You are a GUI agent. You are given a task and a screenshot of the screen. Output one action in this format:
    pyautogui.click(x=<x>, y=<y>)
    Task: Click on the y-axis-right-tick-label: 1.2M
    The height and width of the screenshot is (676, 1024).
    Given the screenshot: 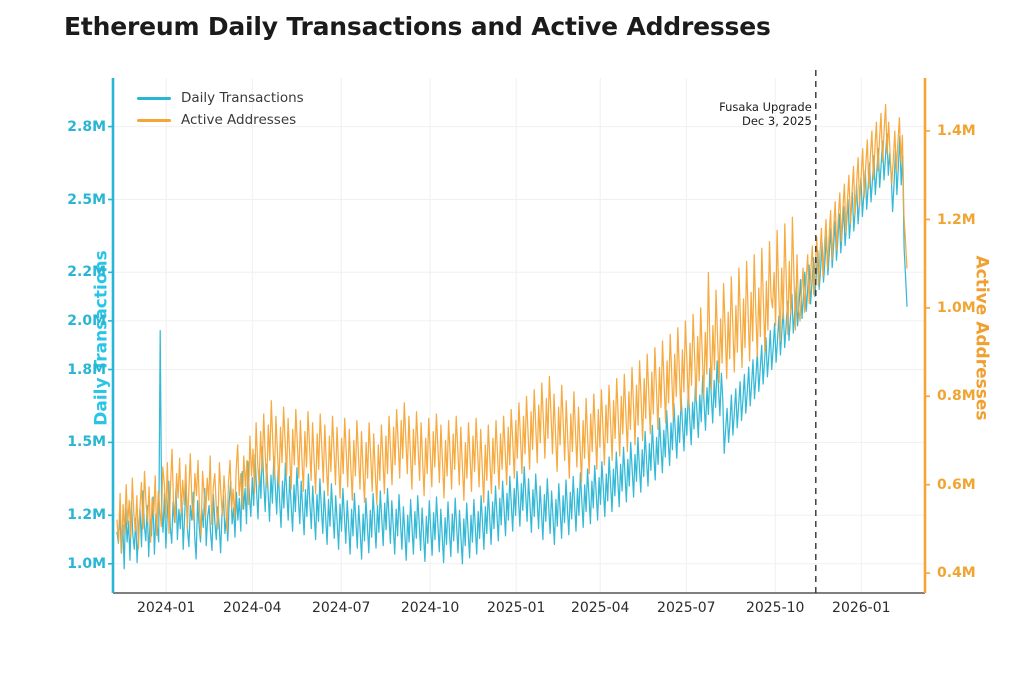 What is the action you would take?
    pyautogui.click(x=956, y=219)
    